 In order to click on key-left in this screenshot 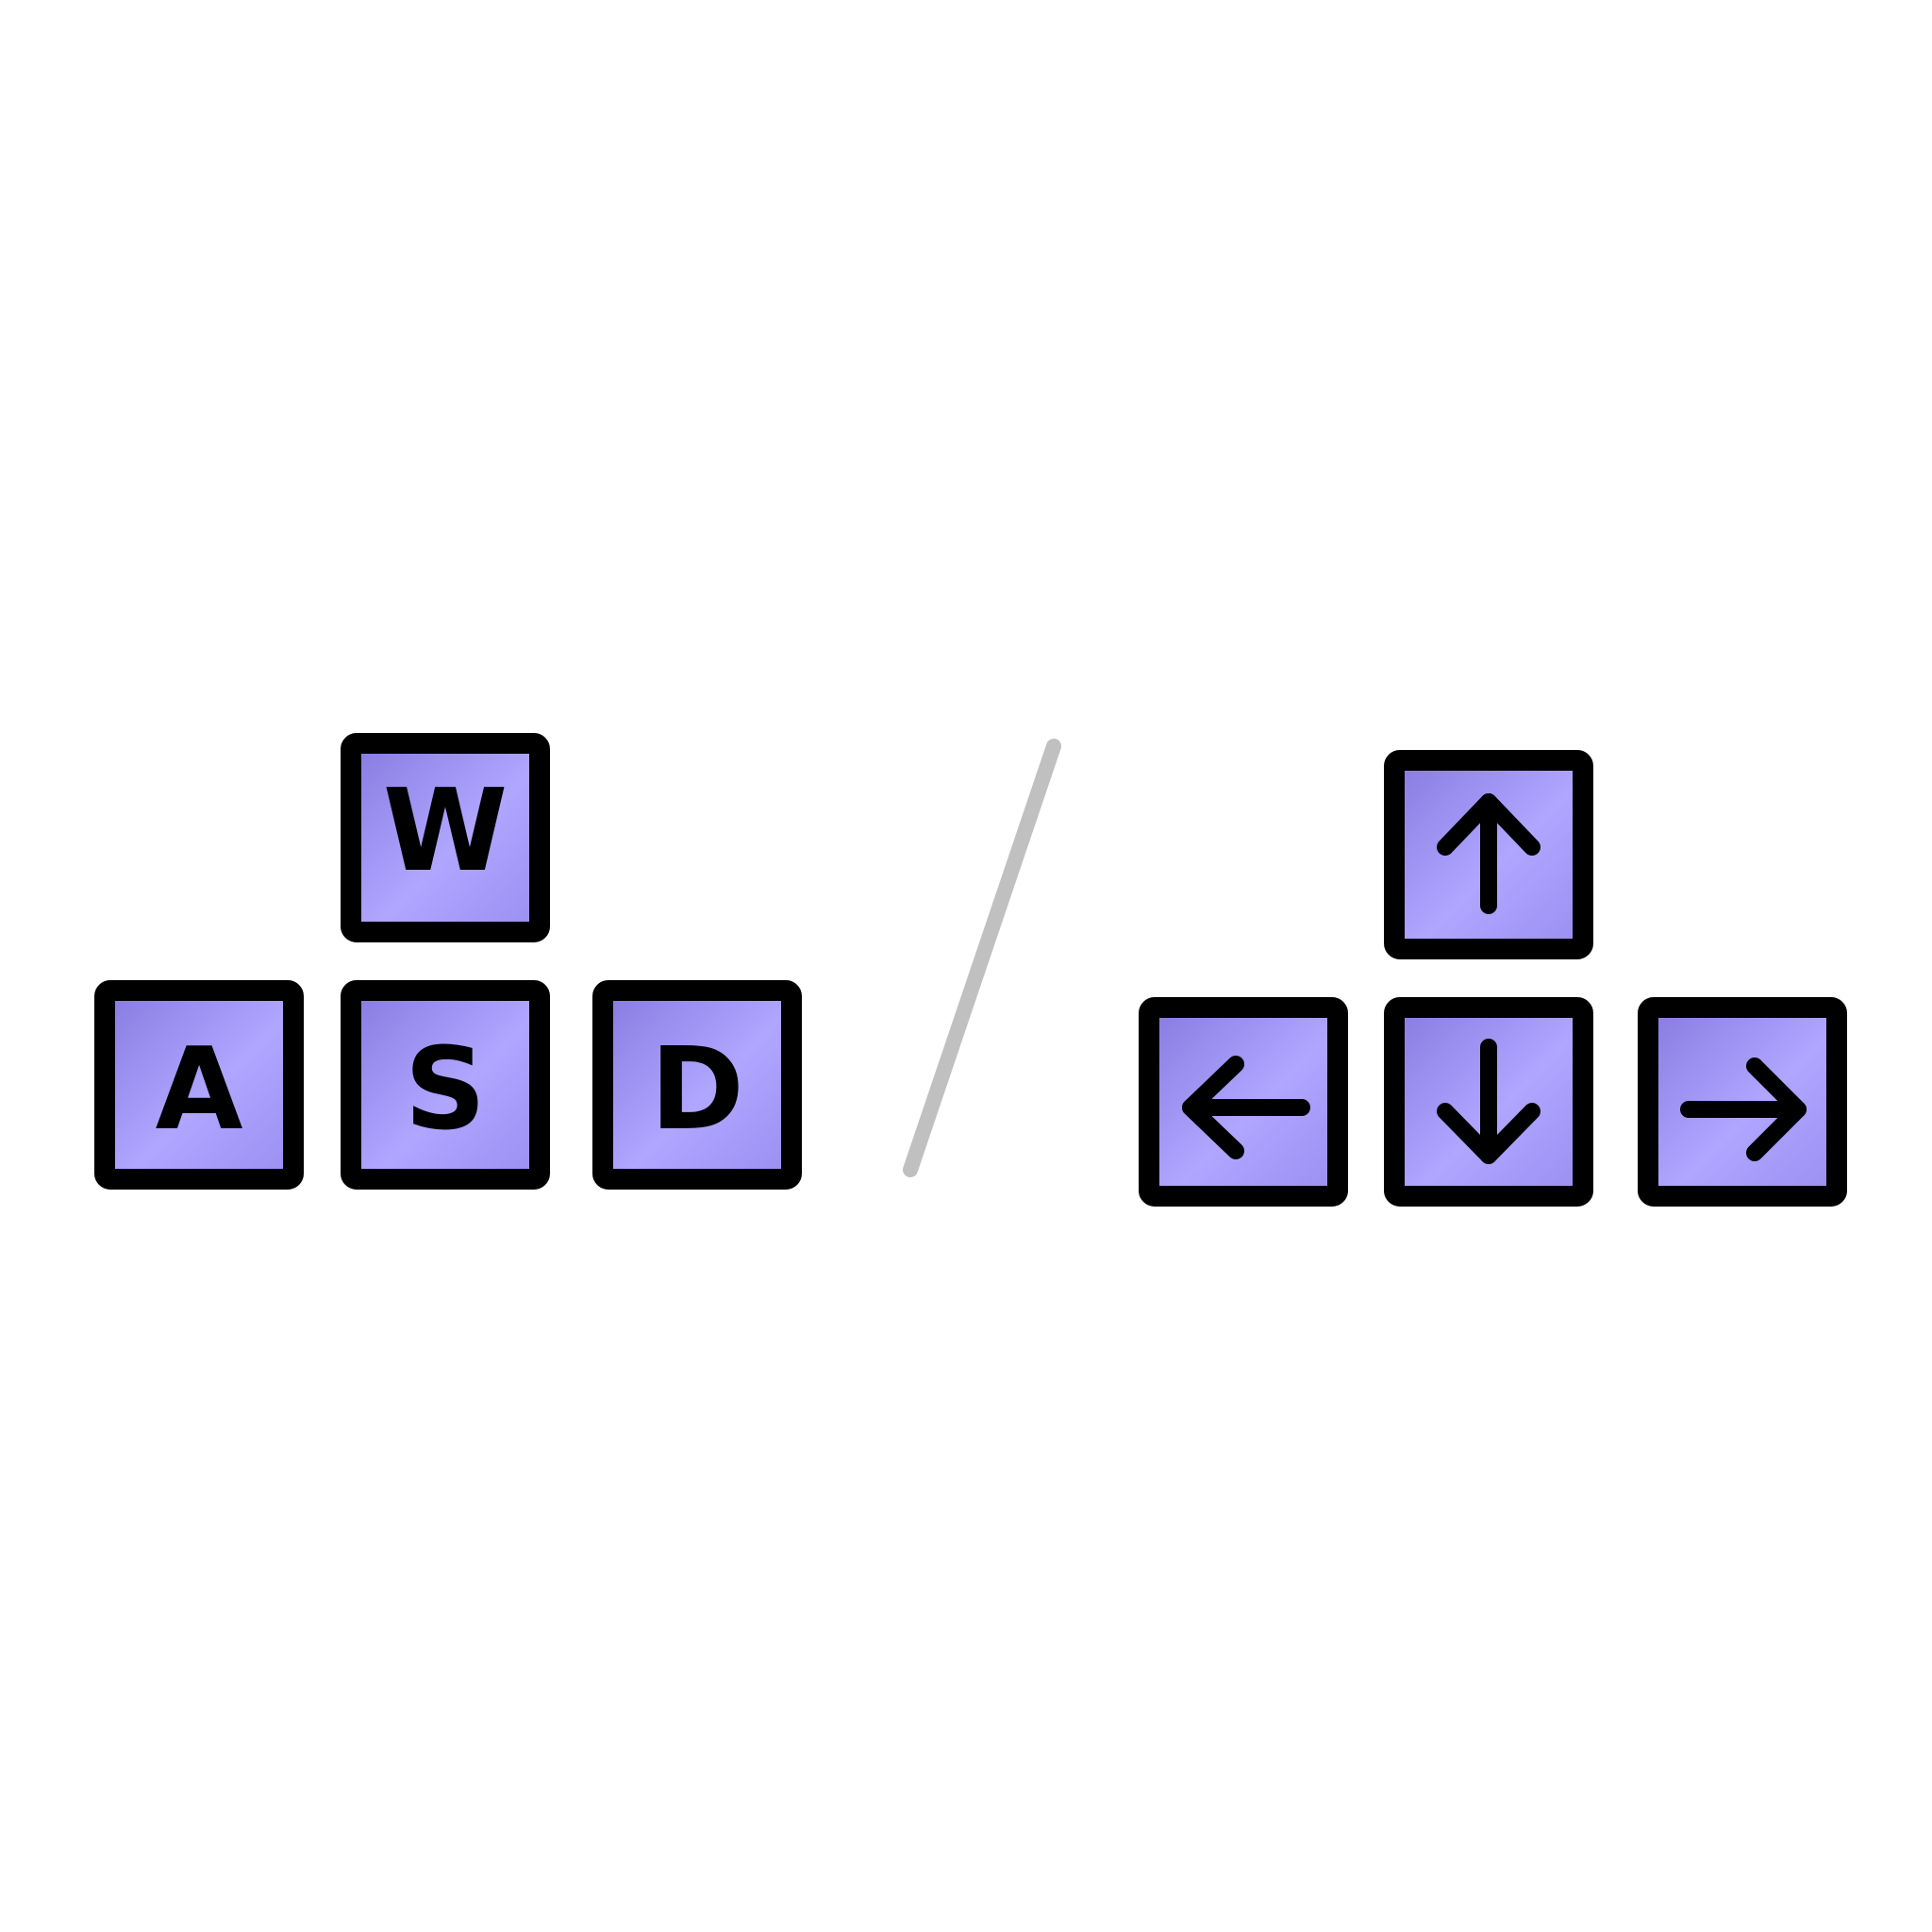, I will do `click(1243, 1102)`.